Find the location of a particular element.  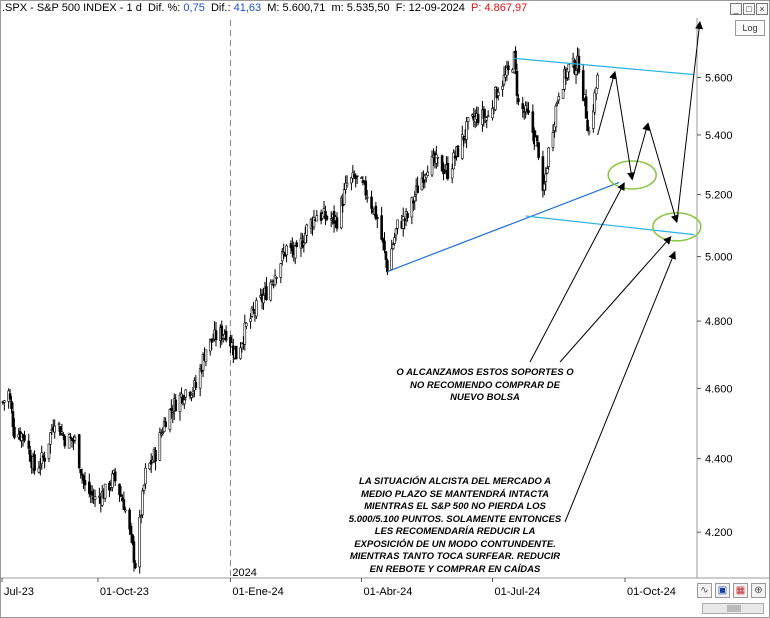

uptrend-line is located at coordinates (503, 227).